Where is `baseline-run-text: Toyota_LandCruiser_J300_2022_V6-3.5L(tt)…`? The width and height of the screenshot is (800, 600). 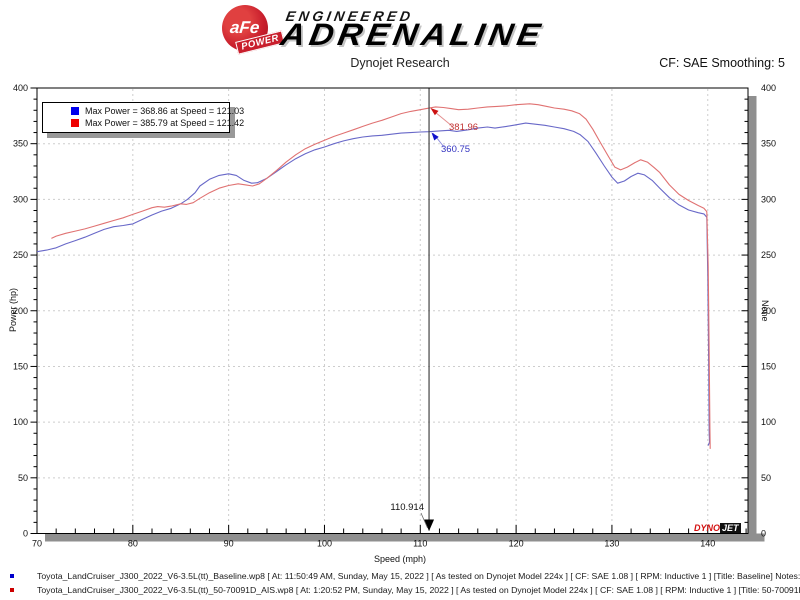 baseline-run-text: Toyota_LandCruiser_J300_2022_V6-3.5L(tt)… is located at coordinates (418, 576).